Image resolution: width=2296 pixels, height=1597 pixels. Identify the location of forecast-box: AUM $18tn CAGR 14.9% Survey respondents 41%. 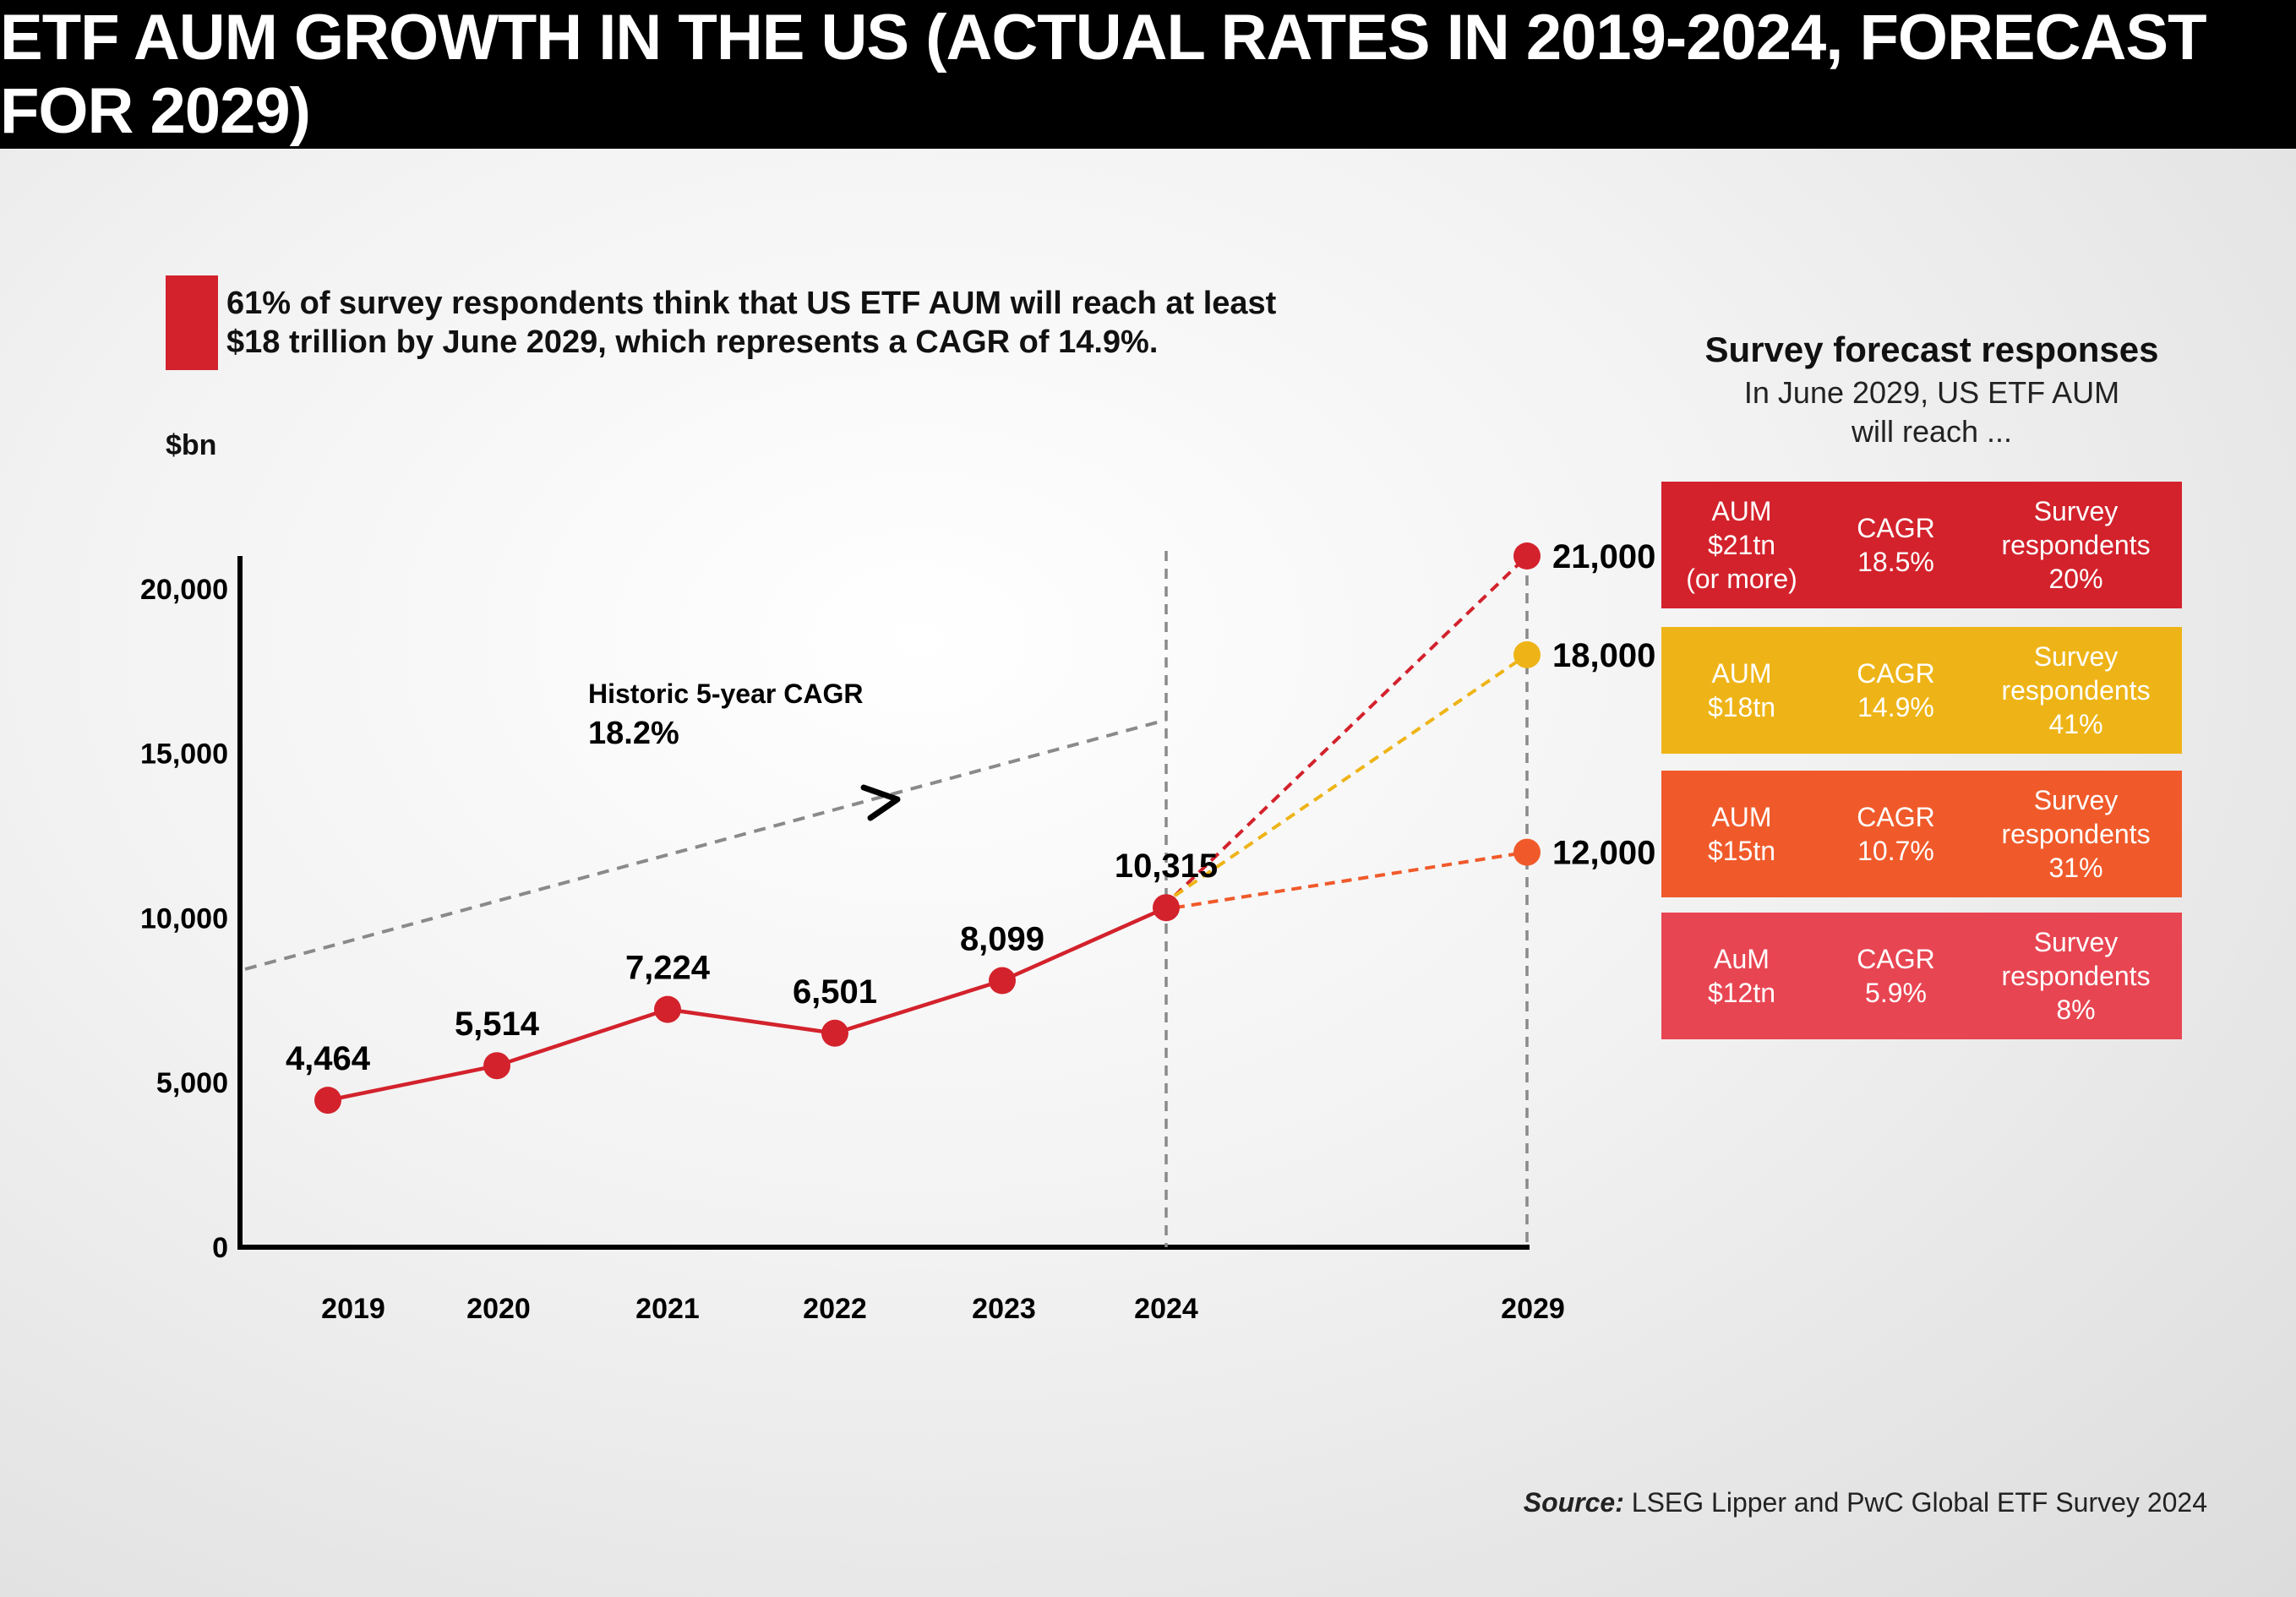
(1922, 690).